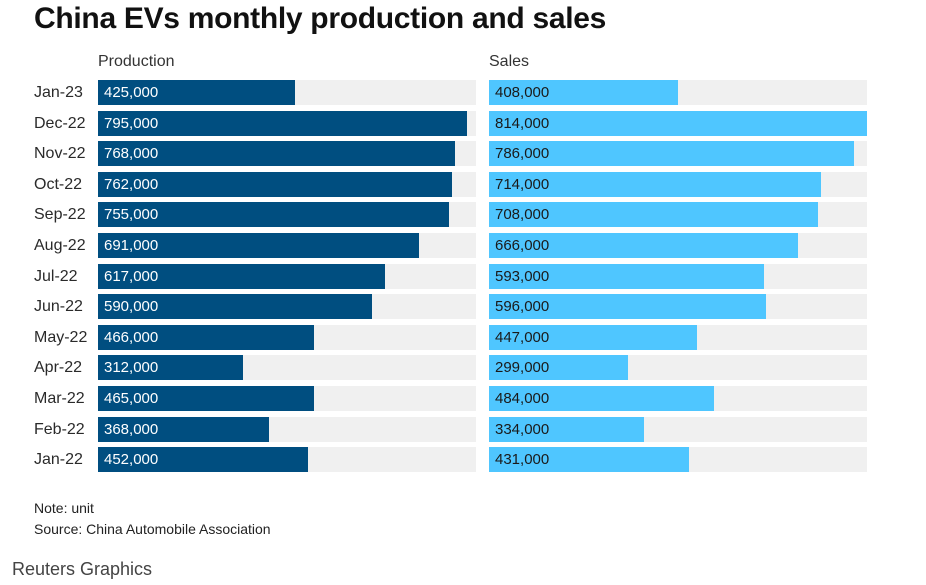 This screenshot has height=585, width=926. What do you see at coordinates (522, 337) in the screenshot?
I see `sales-value-label: 447,000` at bounding box center [522, 337].